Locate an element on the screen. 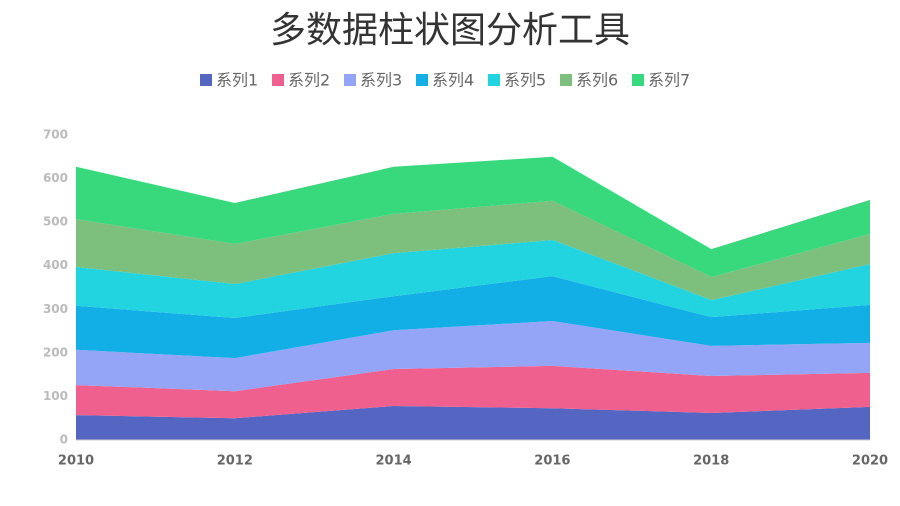 This screenshot has width=900, height=506. legend-label: 系列1 is located at coordinates (237, 80).